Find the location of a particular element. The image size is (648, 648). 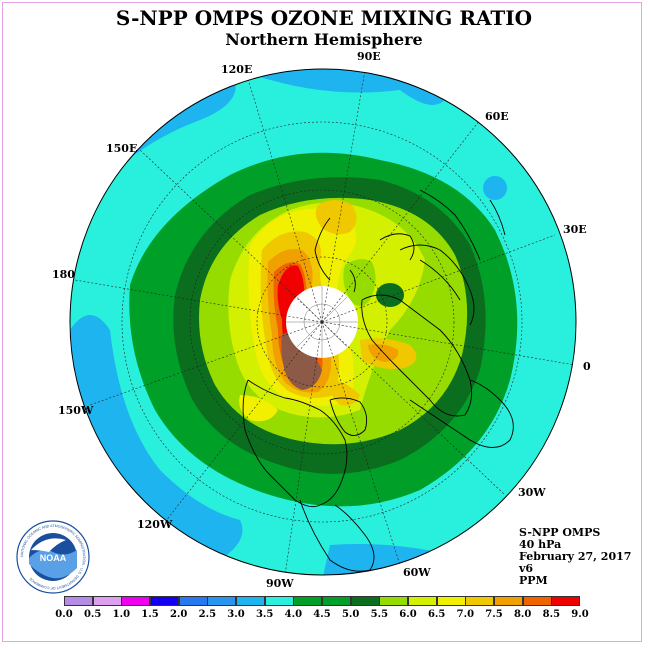

colorbar-tick-label: 2.5 is located at coordinates (207, 614).